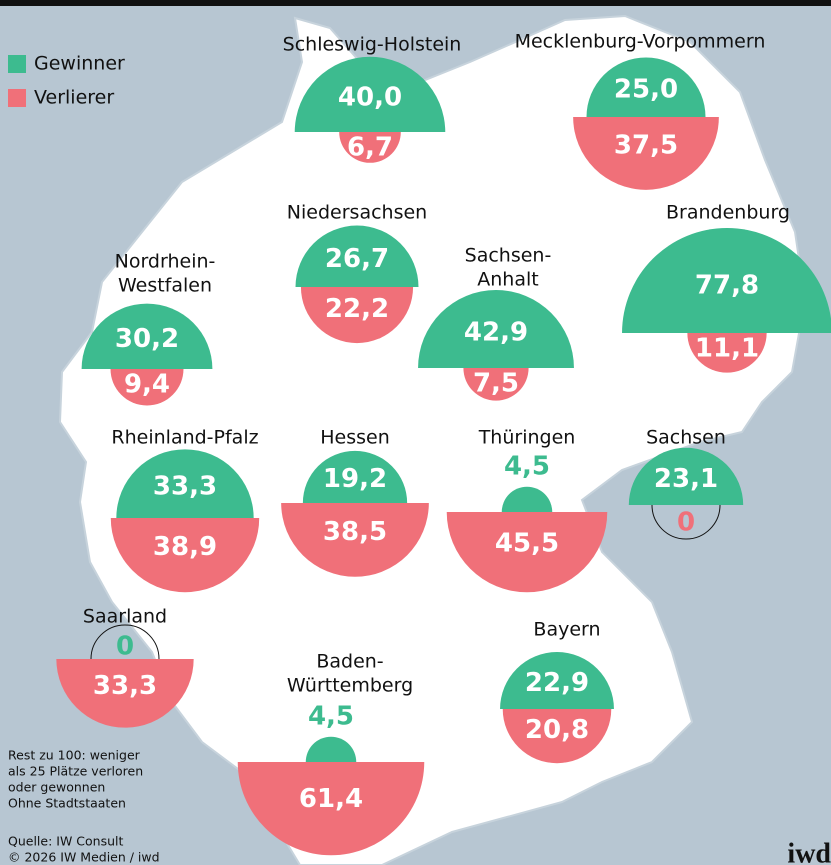 This screenshot has width=831, height=865. Describe the element at coordinates (125, 617) in the screenshot. I see `state-label: Saarland` at that location.